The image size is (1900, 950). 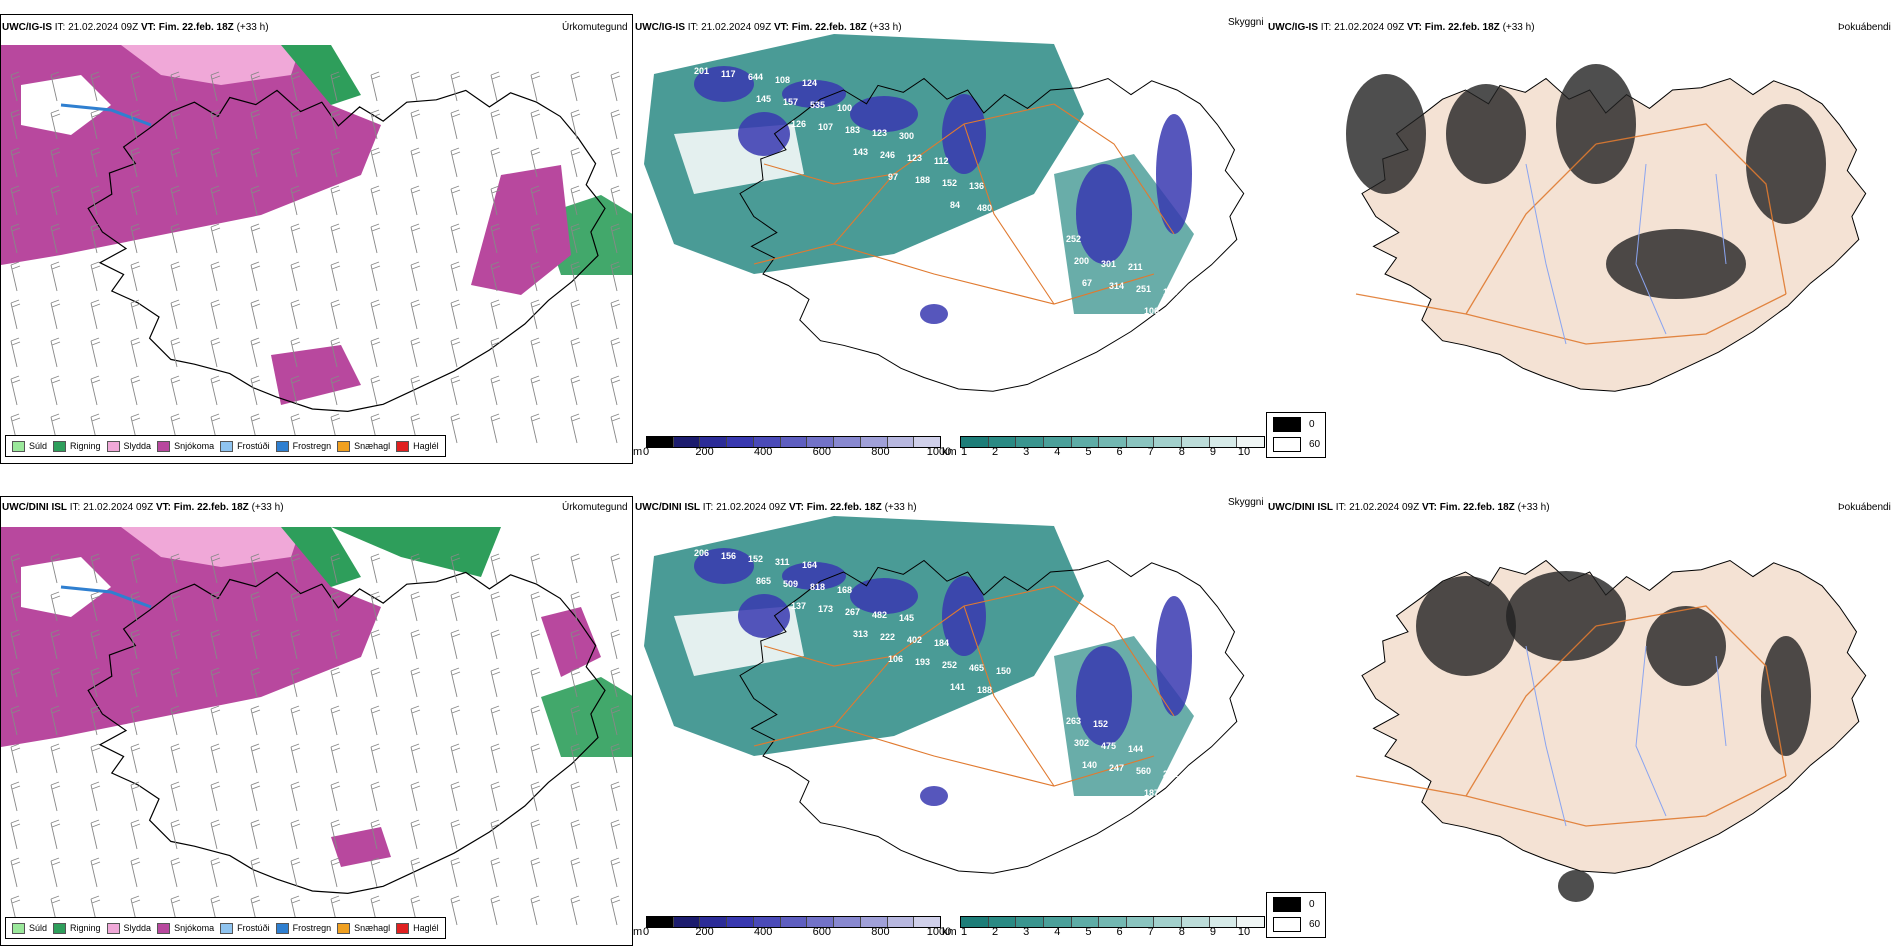 I want to click on legend-label: Snjókoma, so click(x=194, y=928).